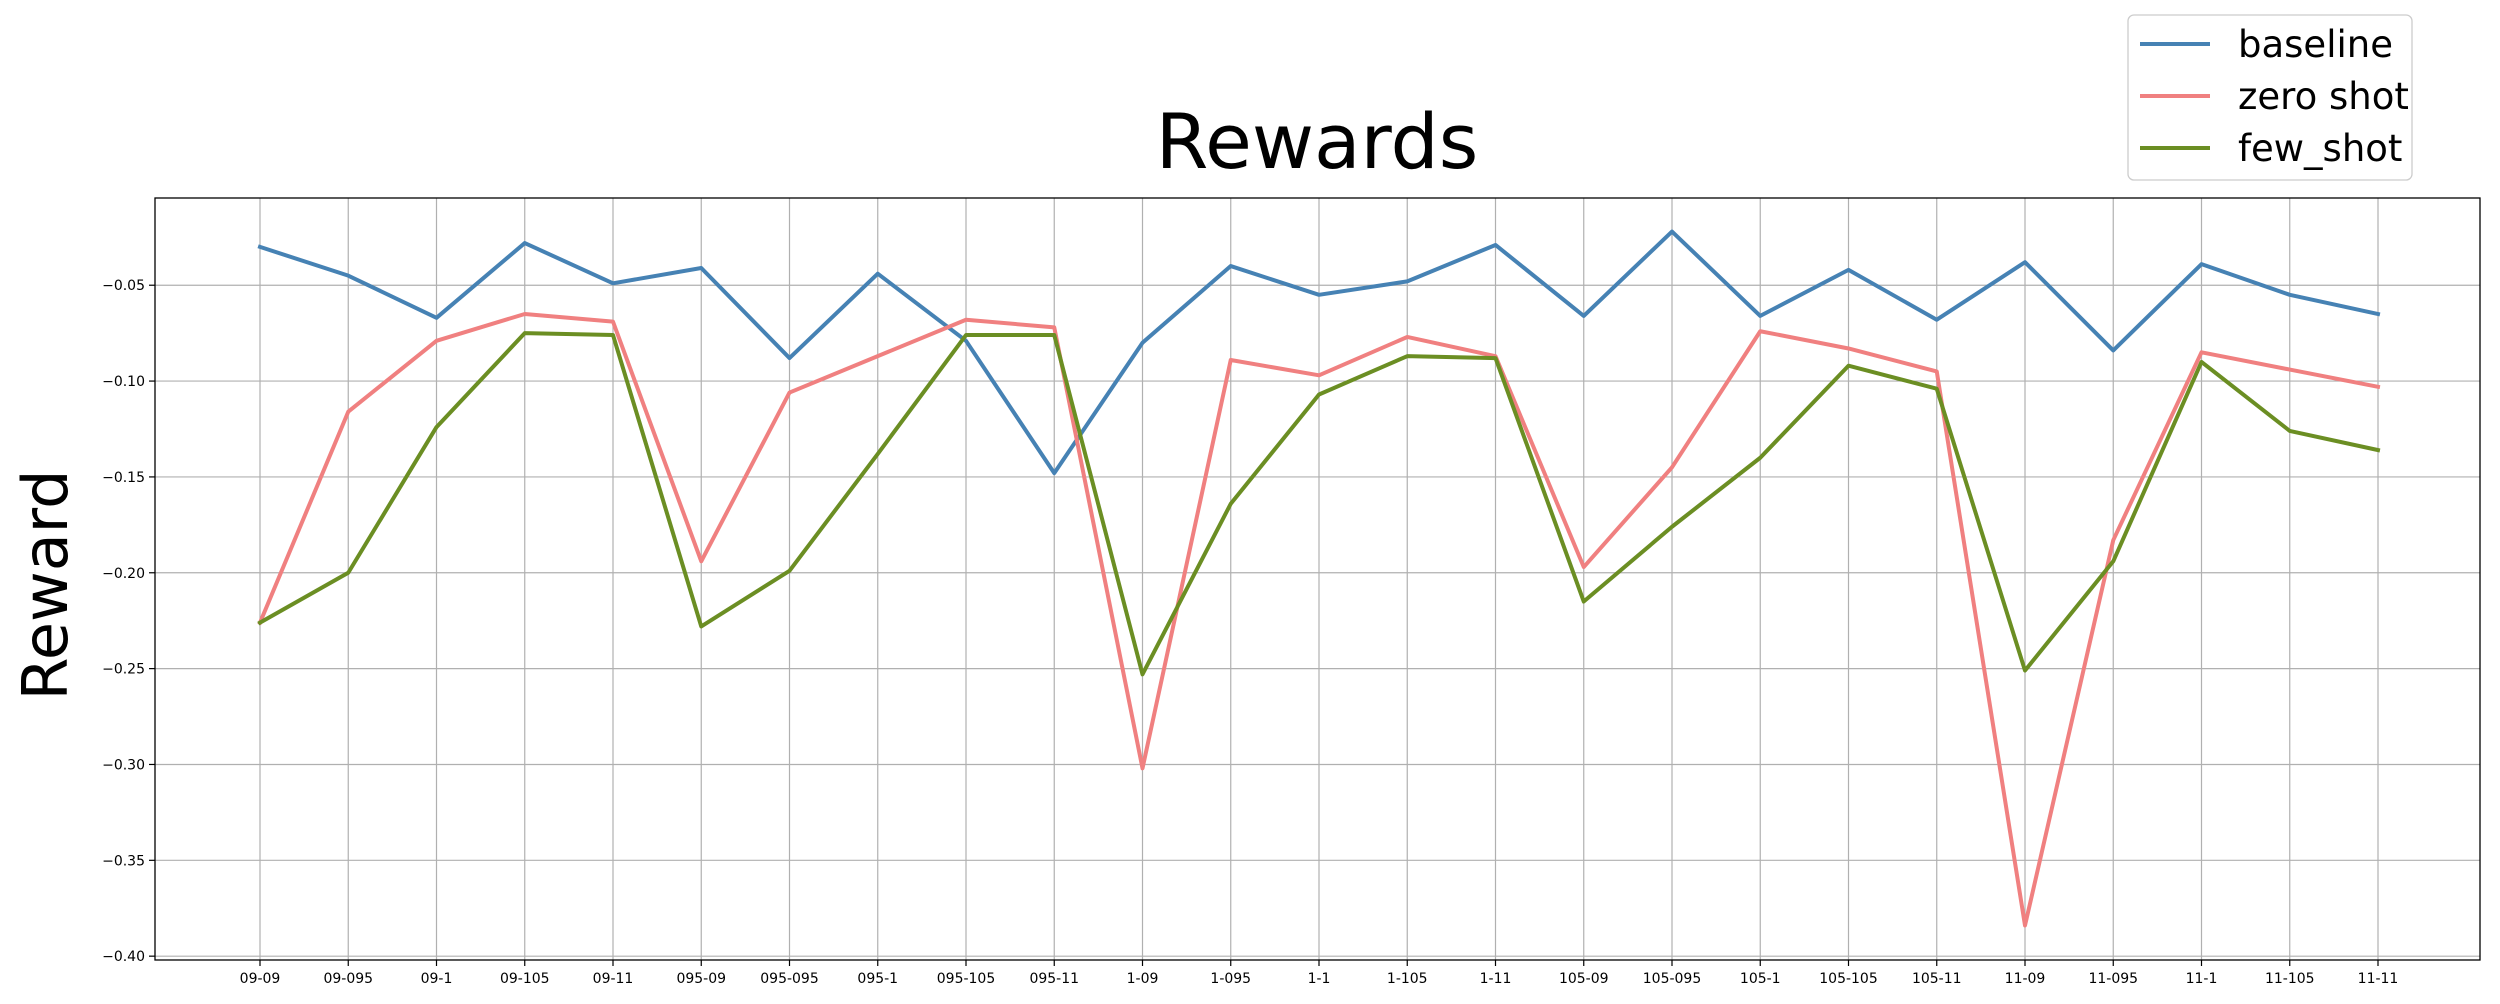  I want to click on legend-label: zero shot, so click(2323, 96).